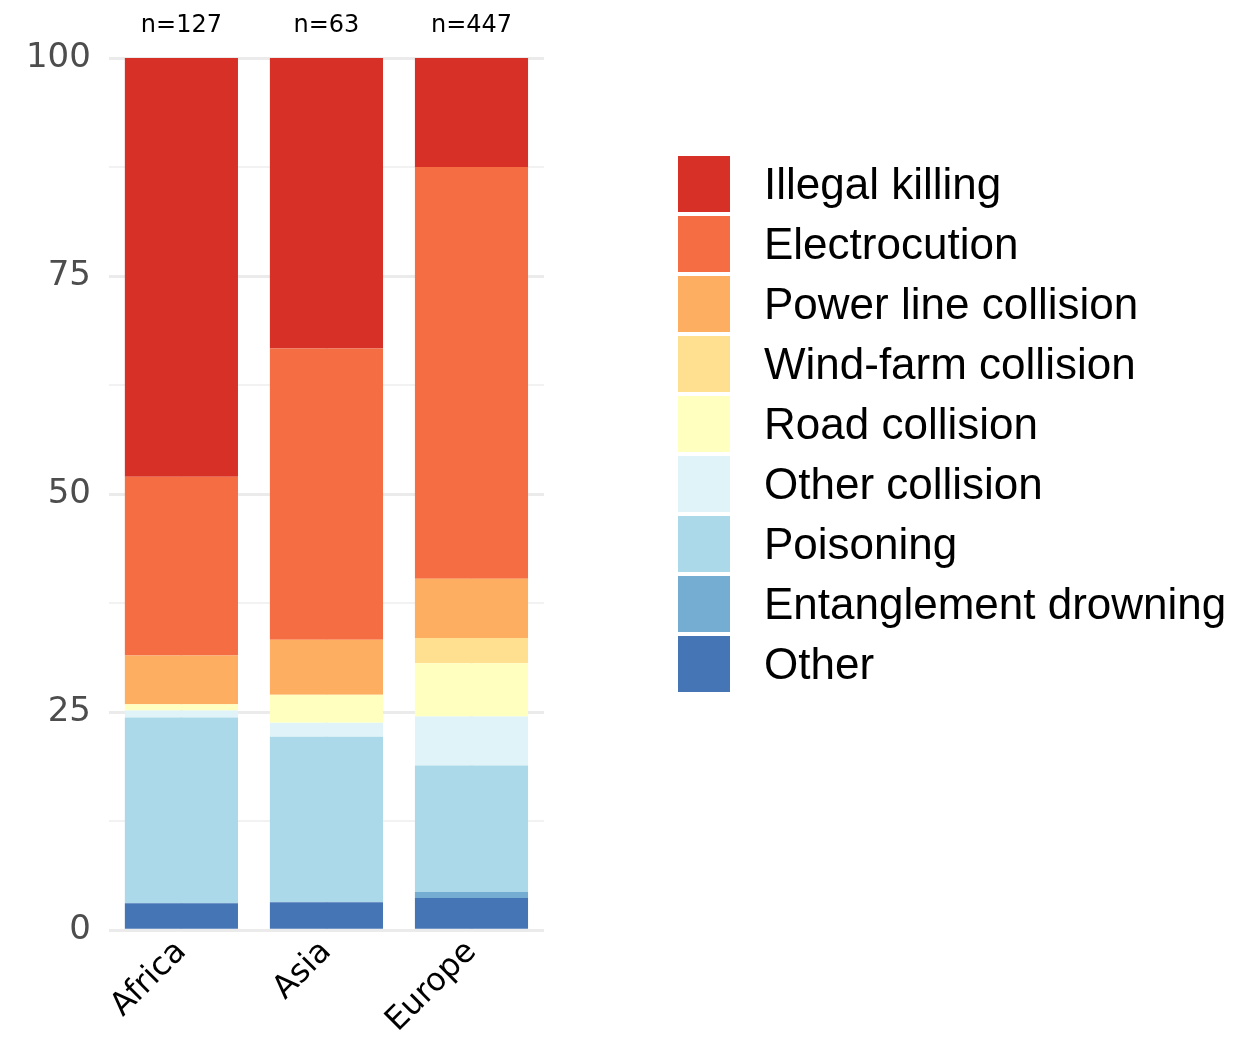  What do you see at coordinates (861, 544) in the screenshot?
I see `legend-label: Poisoning` at bounding box center [861, 544].